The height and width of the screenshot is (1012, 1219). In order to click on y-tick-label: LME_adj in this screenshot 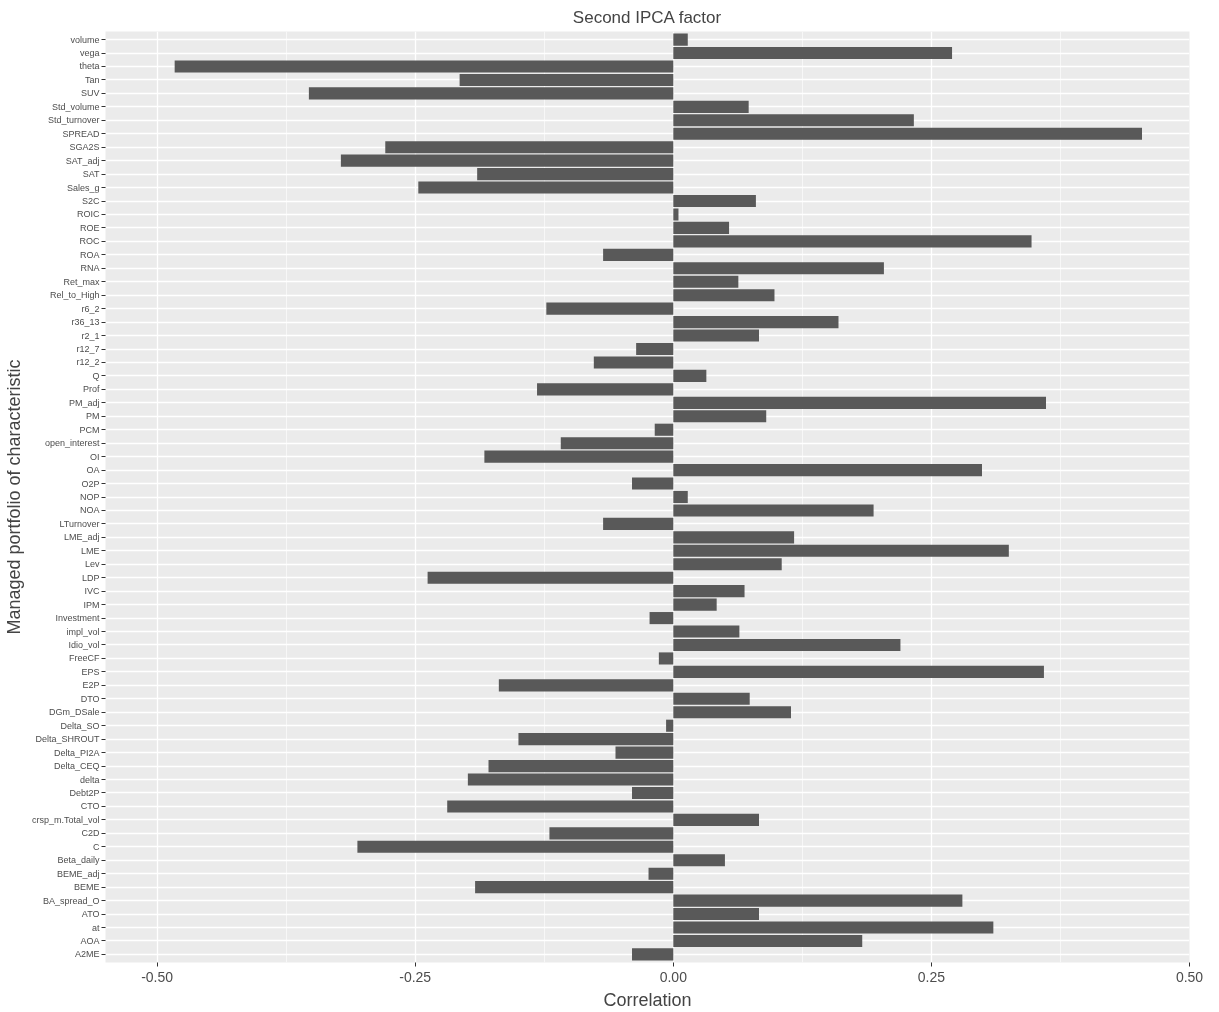, I will do `click(81, 537)`.